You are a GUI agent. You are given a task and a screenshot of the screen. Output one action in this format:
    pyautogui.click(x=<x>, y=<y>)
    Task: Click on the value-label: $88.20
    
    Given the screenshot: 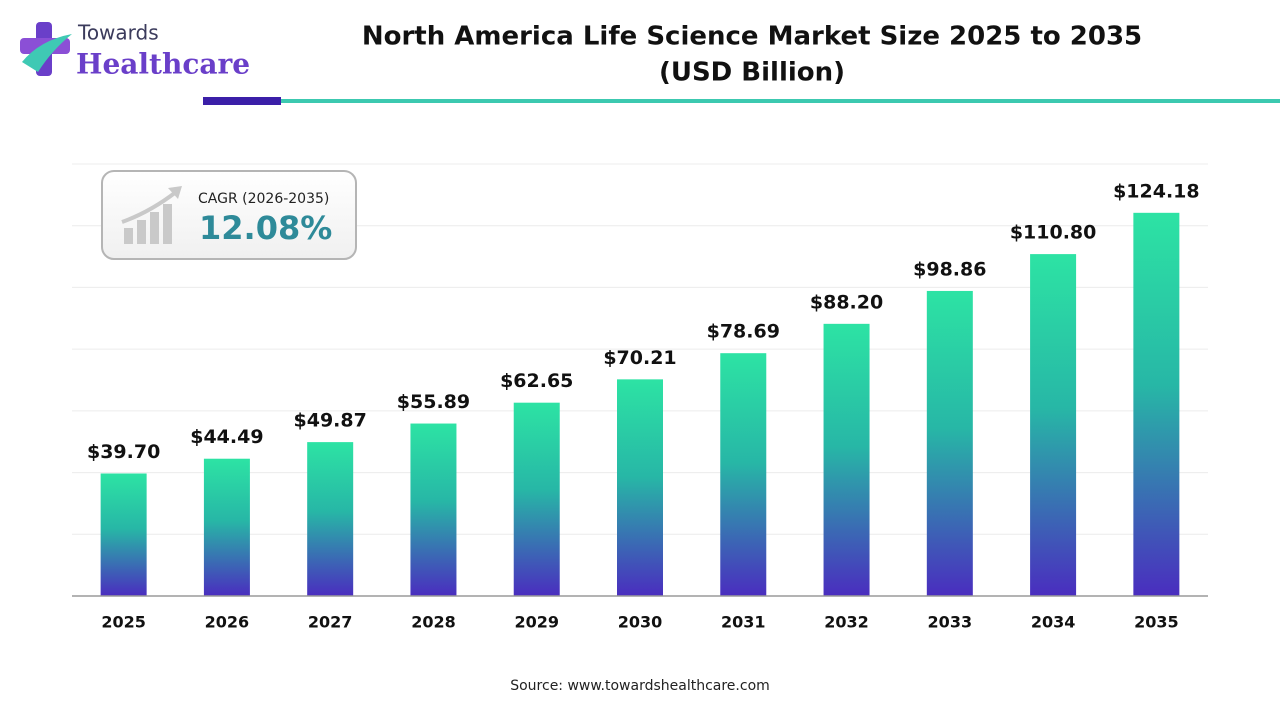 What is the action you would take?
    pyautogui.click(x=846, y=302)
    